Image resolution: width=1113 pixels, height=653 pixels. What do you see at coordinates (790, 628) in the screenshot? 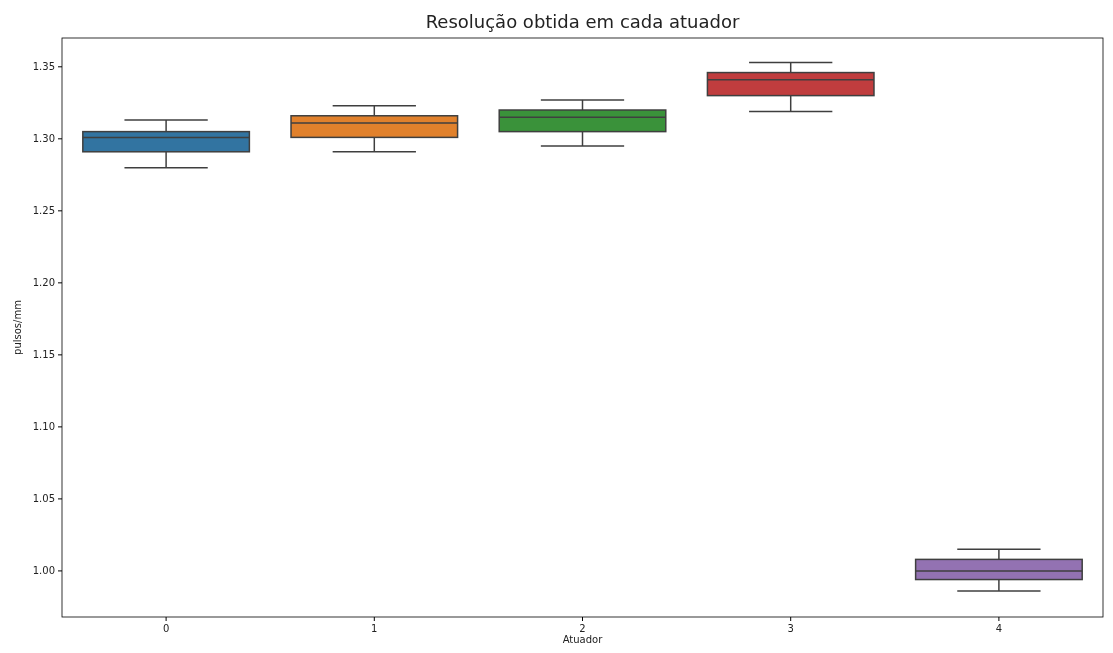
I see `x-tick-label: 3` at bounding box center [790, 628].